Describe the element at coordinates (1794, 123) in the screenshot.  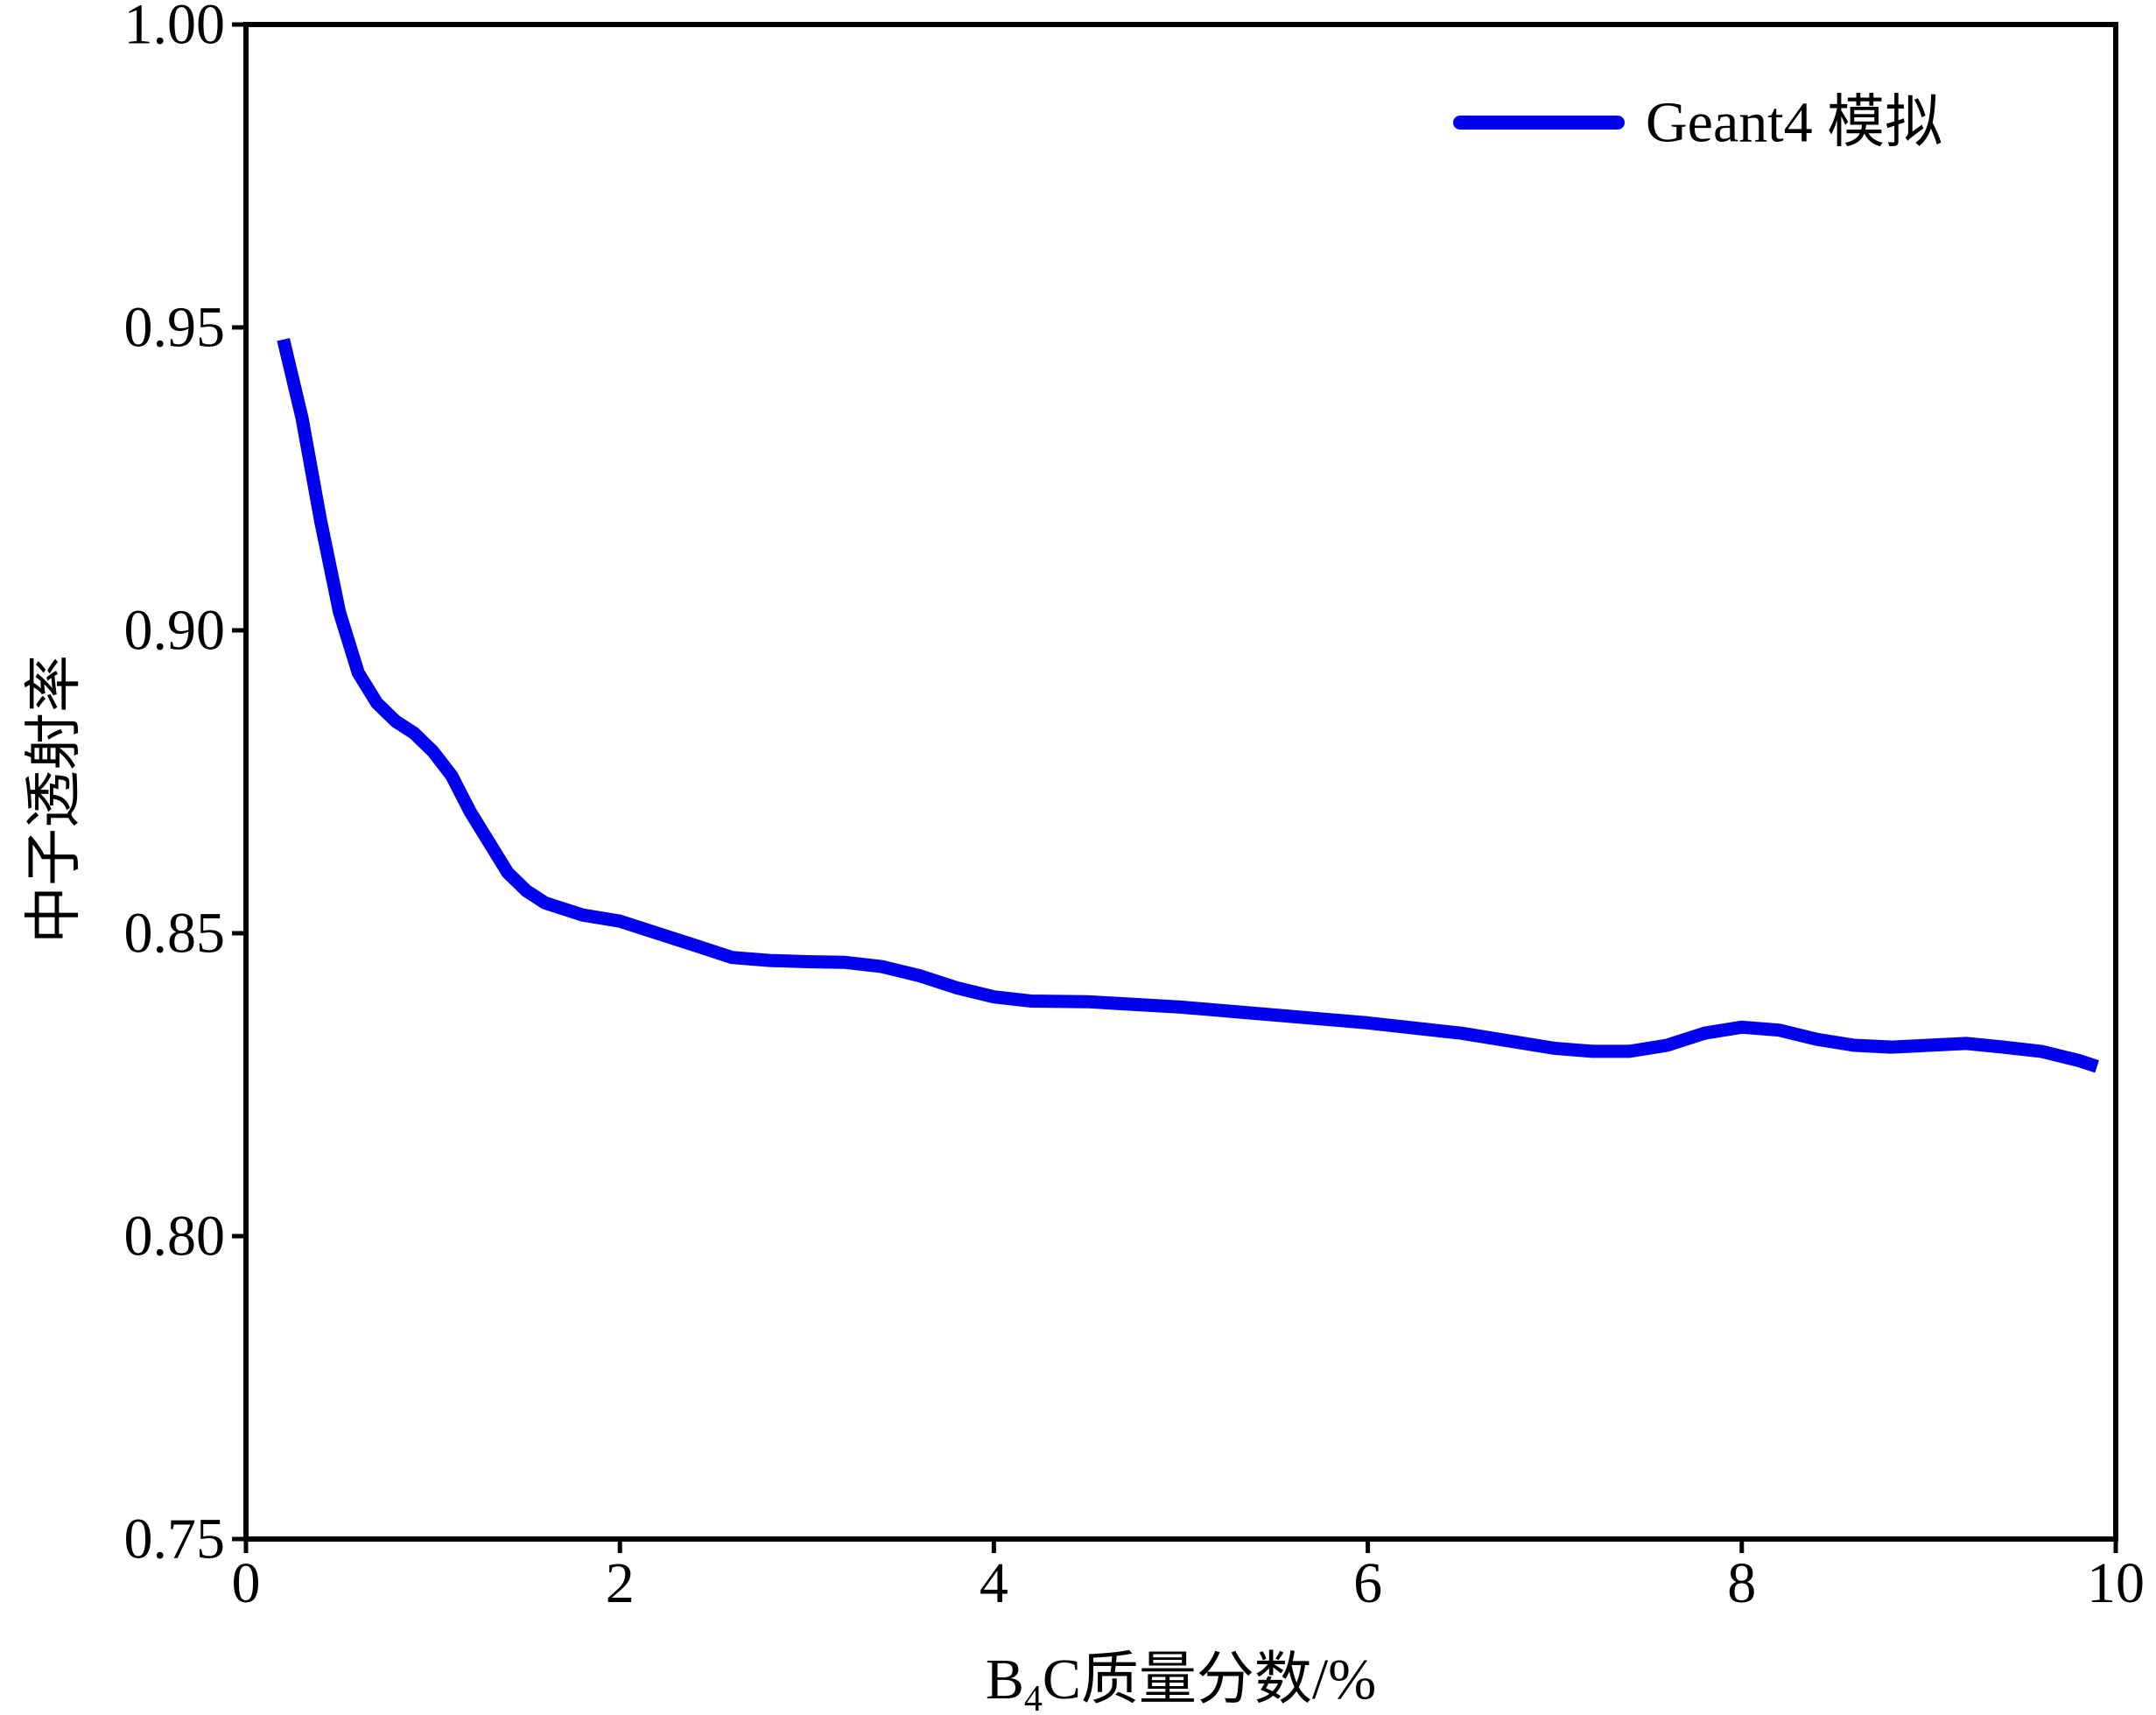
I see `legend-label: Geant4 模拟` at that location.